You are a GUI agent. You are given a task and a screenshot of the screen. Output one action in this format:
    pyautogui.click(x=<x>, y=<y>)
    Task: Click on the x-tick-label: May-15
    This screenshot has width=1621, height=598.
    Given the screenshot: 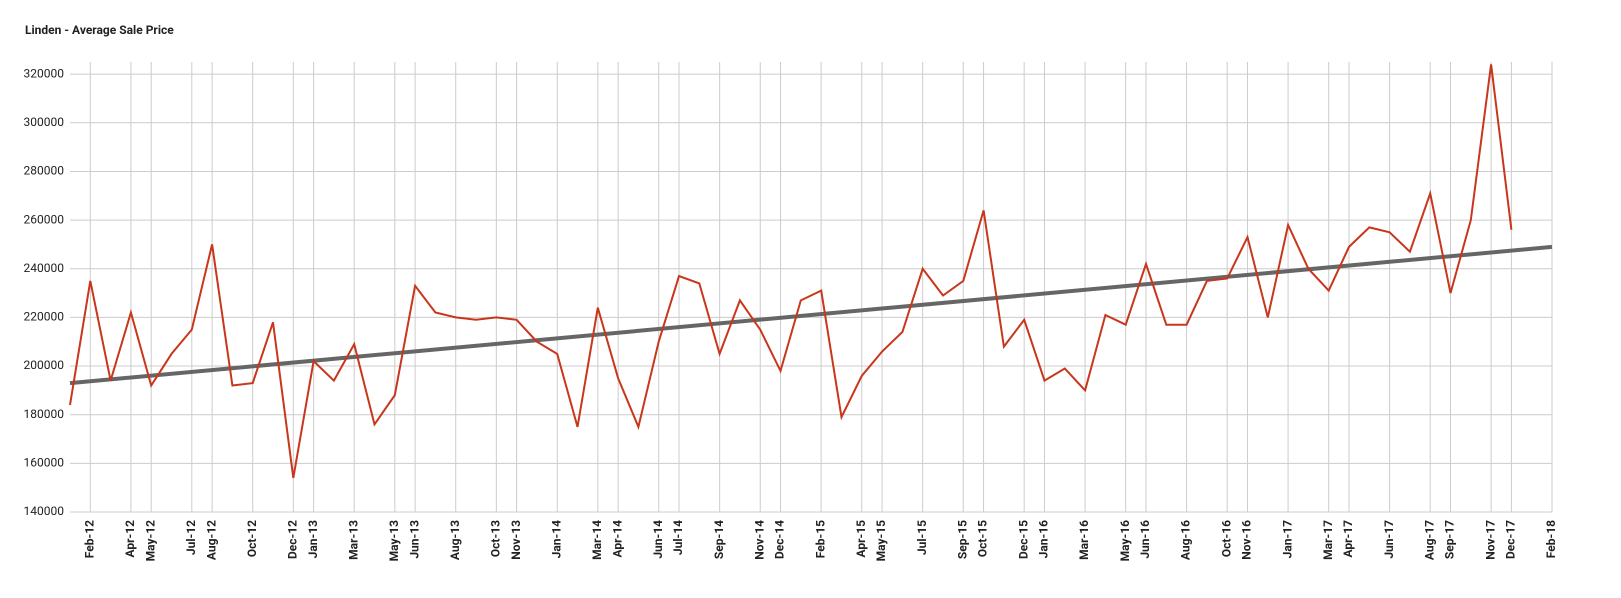 What is the action you would take?
    pyautogui.click(x=881, y=540)
    